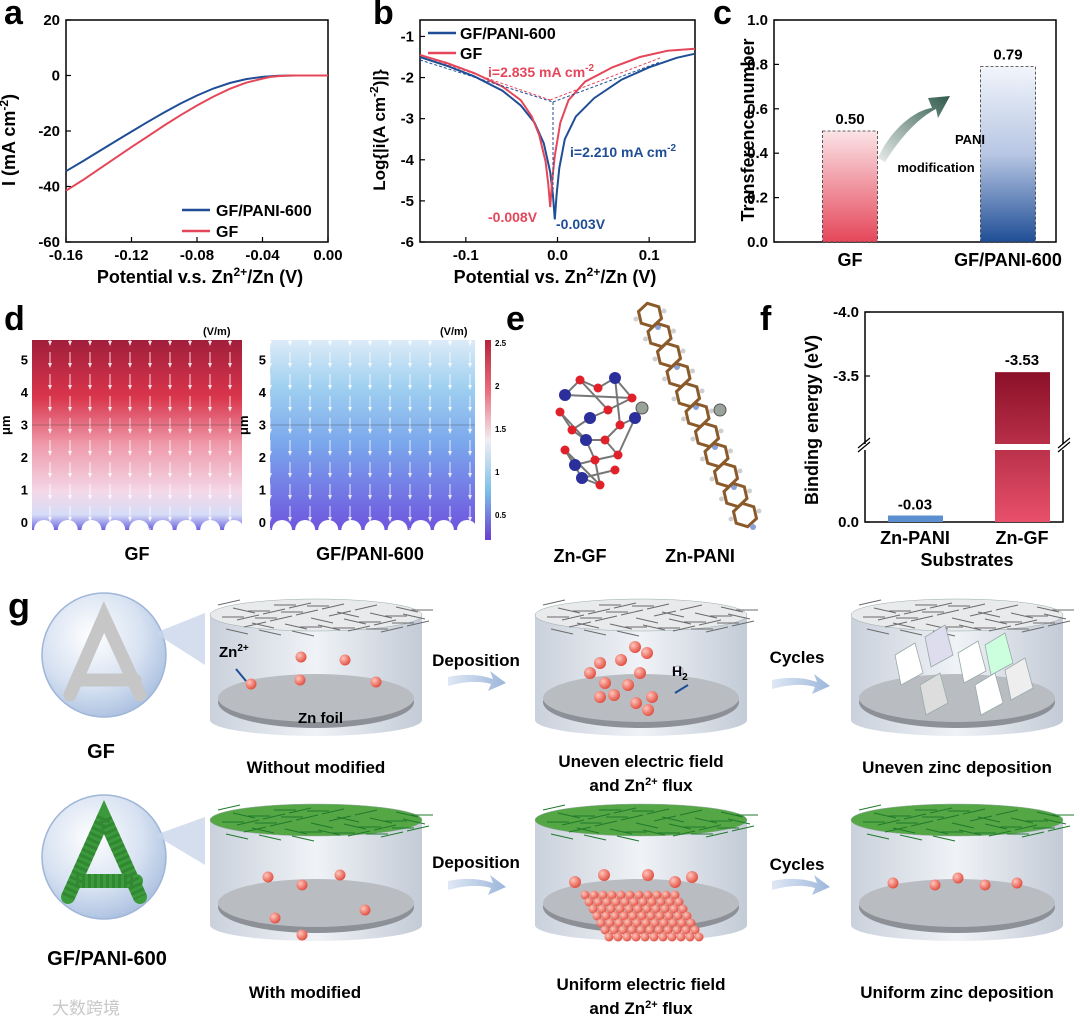 Image resolution: width=1080 pixels, height=1021 pixels. What do you see at coordinates (407, 78) in the screenshot?
I see `y-tick-label: -2` at bounding box center [407, 78].